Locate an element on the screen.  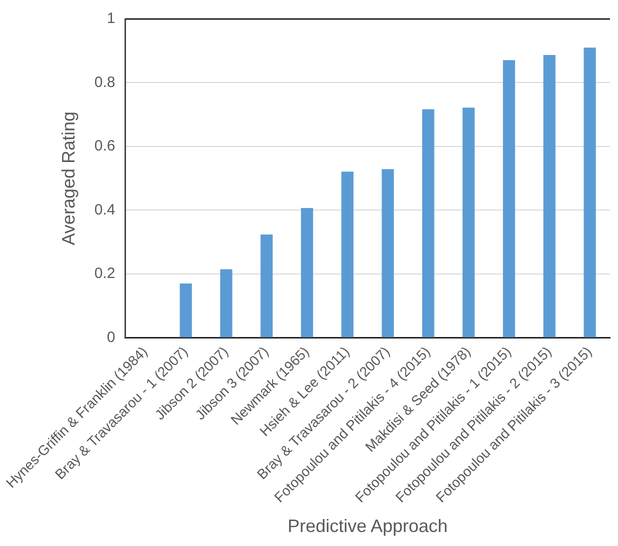
y-tick-label: 0.2 is located at coordinates (105, 273).